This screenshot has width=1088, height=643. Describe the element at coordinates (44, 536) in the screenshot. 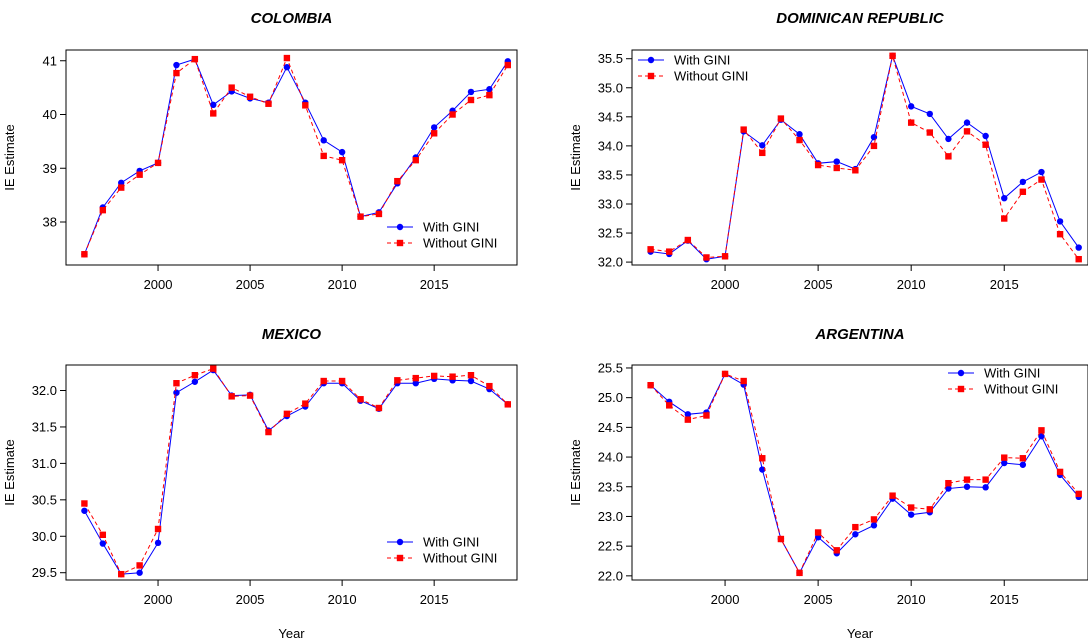

I see `y-tick-label: 30.0` at that location.